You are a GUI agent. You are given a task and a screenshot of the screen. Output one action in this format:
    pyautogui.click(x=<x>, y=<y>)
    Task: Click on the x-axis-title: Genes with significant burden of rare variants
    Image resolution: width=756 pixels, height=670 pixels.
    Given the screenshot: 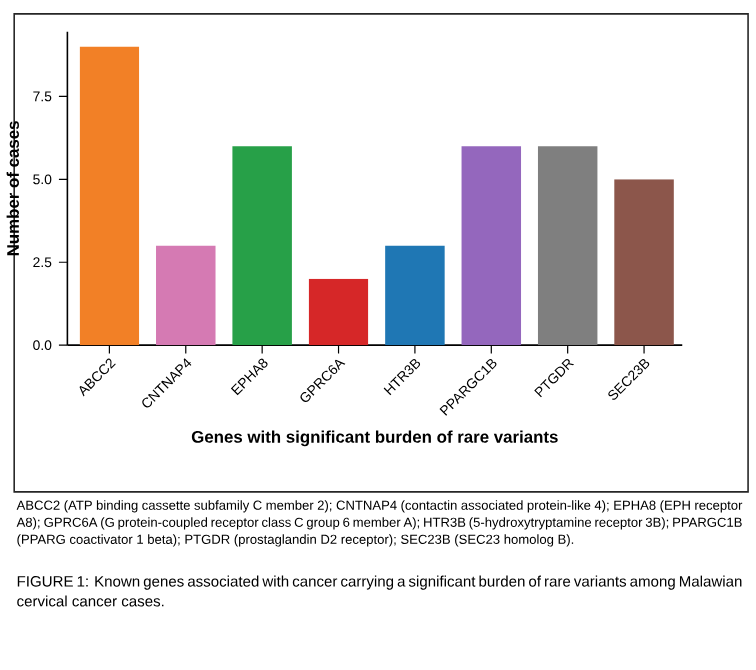 What is the action you would take?
    pyautogui.click(x=374, y=438)
    